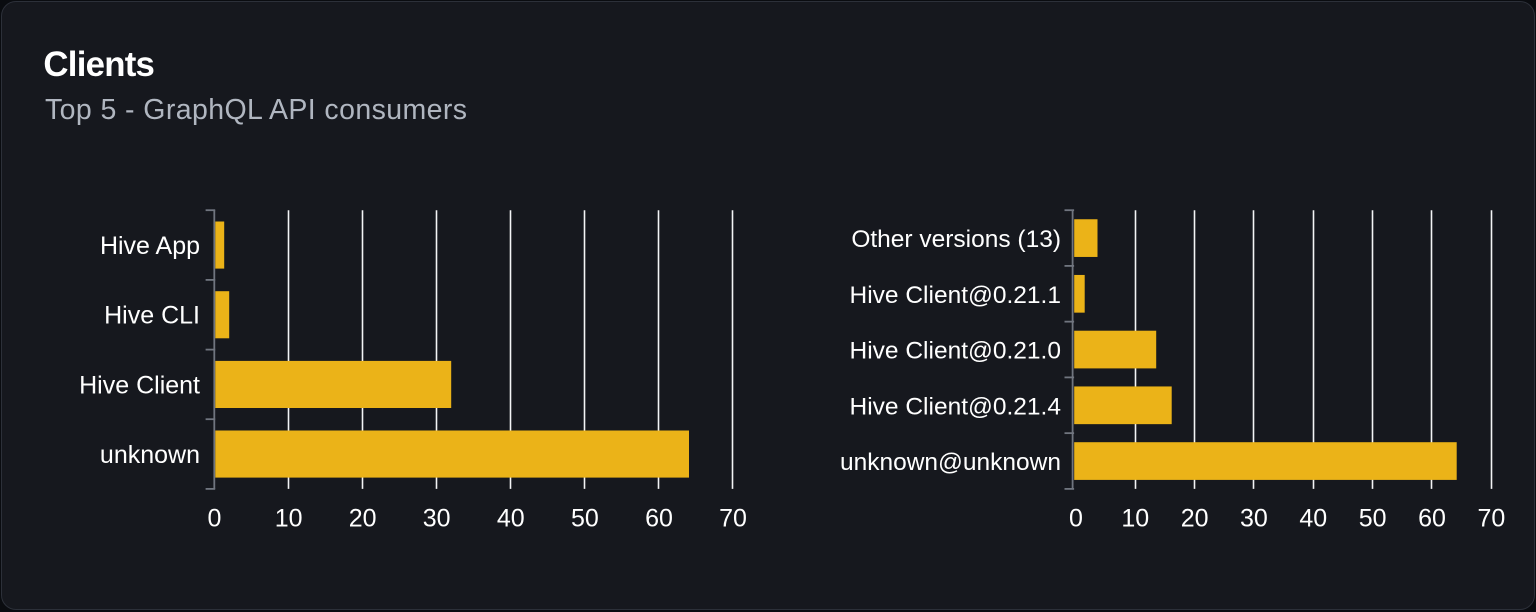 The width and height of the screenshot is (1536, 612). Describe the element at coordinates (956, 239) in the screenshot. I see `svg-text: Other versions (13)` at that location.